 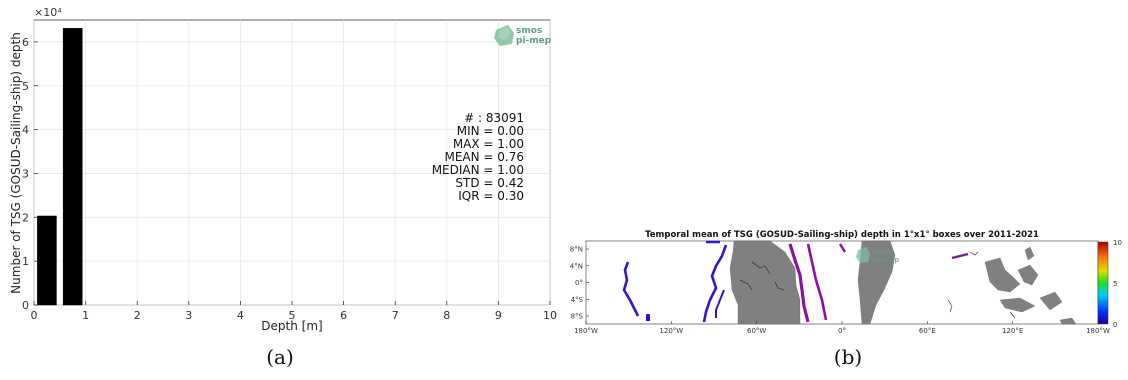 I want to click on map-x-tick-label: 120°E, so click(x=1012, y=331).